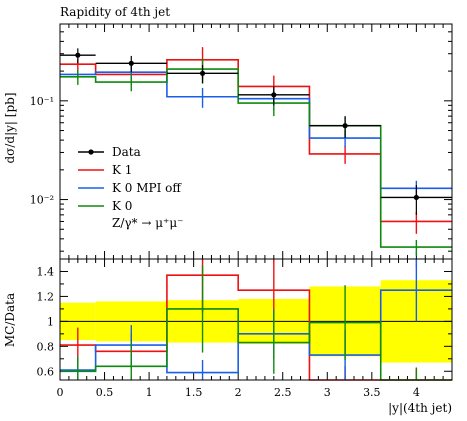 Image resolution: width=467 pixels, height=421 pixels. Describe the element at coordinates (46, 371) in the screenshot. I see `ratio-y-tick-label: 0.6` at that location.